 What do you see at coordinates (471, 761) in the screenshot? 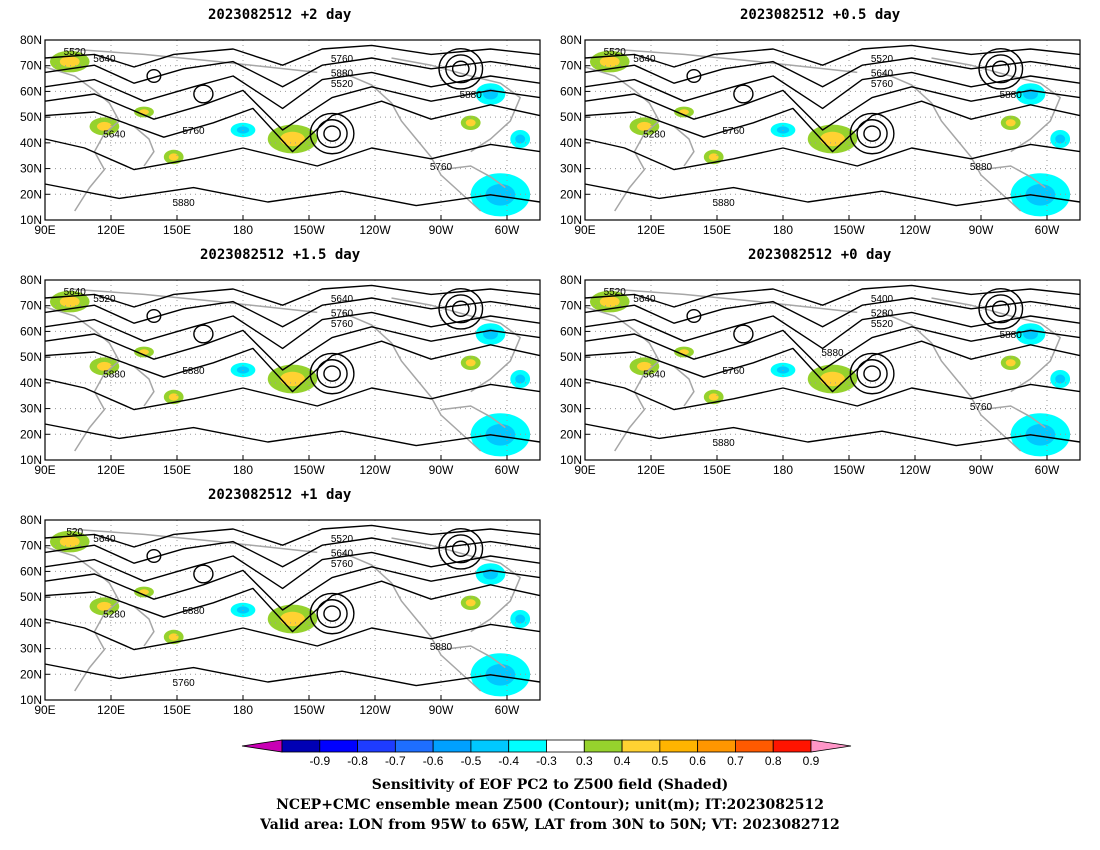
I see `colorbar-label: -0.5` at bounding box center [471, 761].